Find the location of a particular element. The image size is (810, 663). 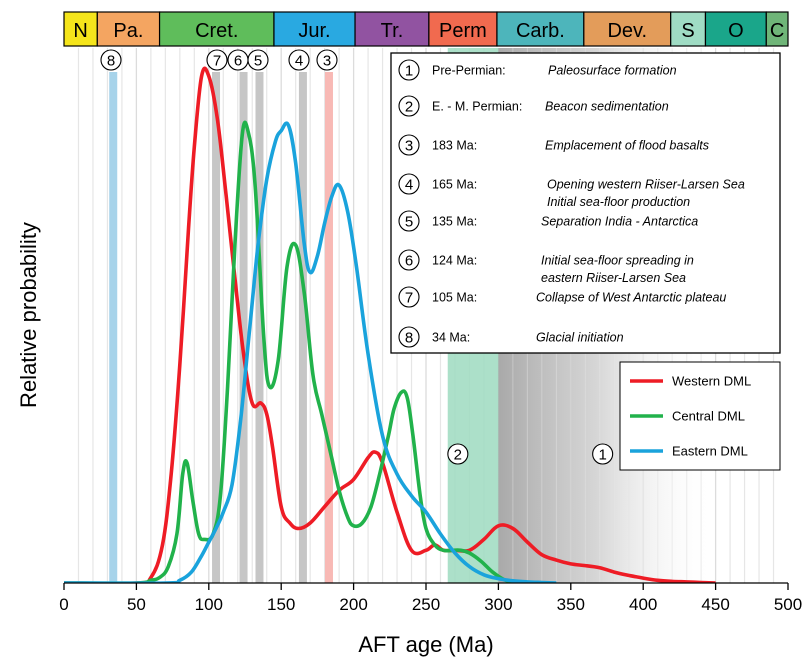

x-tick-label: 500 is located at coordinates (788, 604).